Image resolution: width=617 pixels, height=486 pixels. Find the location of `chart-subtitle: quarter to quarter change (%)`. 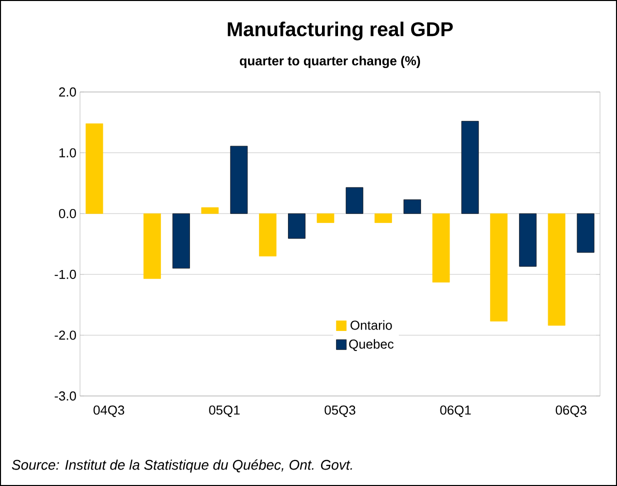

chart-subtitle: quarter to quarter change (%) is located at coordinates (330, 62).